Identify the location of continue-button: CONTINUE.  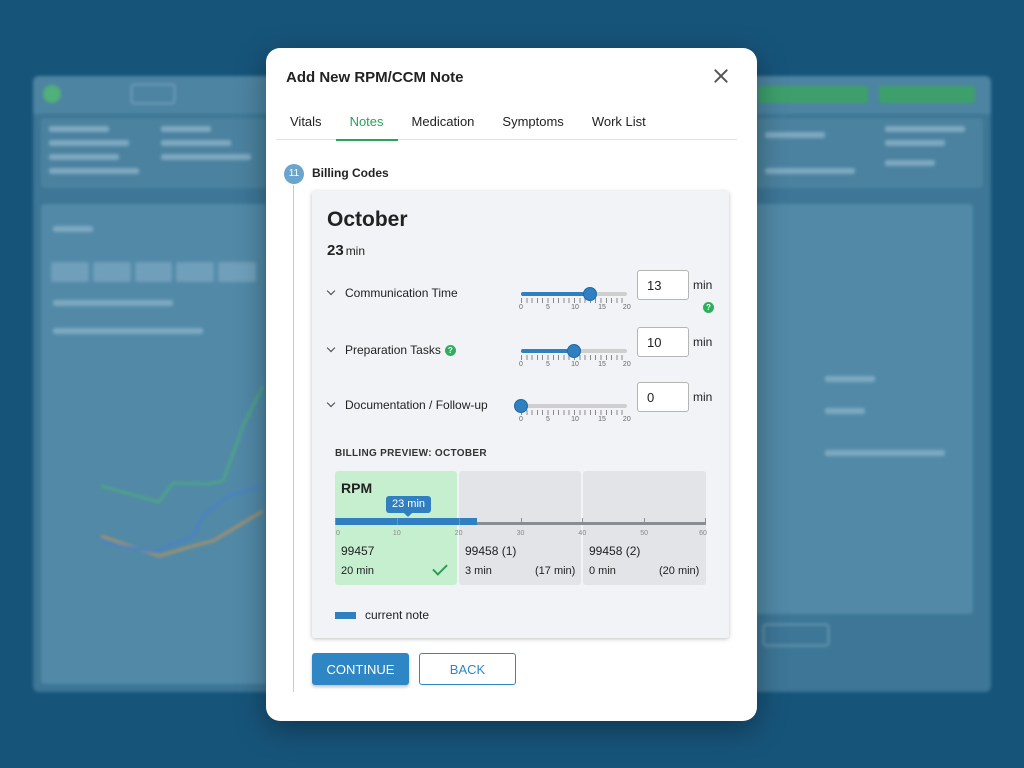
(360, 669).